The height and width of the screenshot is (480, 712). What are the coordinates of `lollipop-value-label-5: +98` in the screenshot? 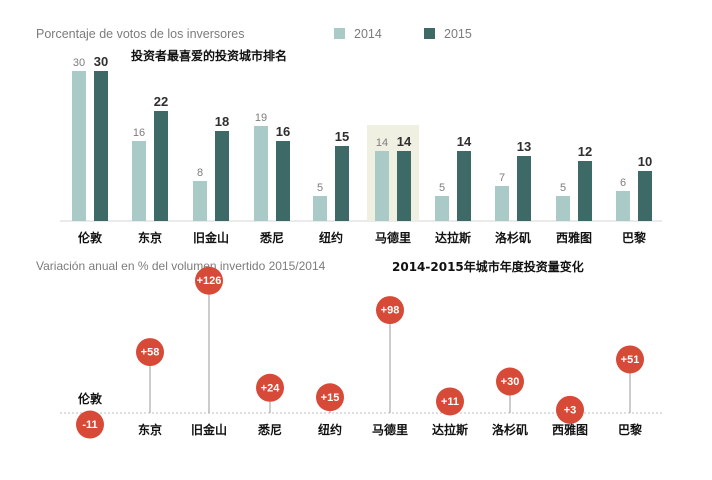 It's located at (390, 311).